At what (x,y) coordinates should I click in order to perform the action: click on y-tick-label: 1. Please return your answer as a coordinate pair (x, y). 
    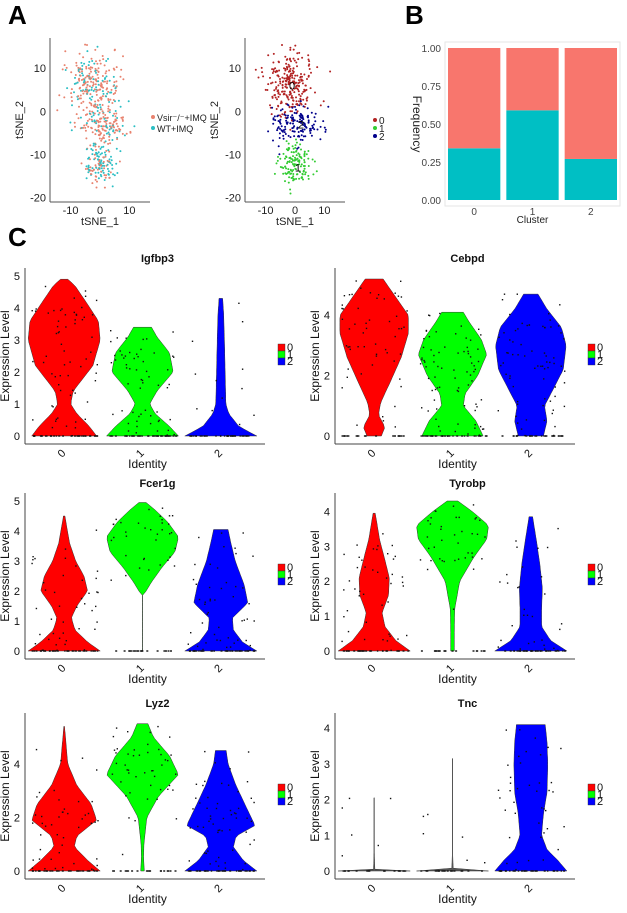
    Looking at the image, I should click on (17, 622).